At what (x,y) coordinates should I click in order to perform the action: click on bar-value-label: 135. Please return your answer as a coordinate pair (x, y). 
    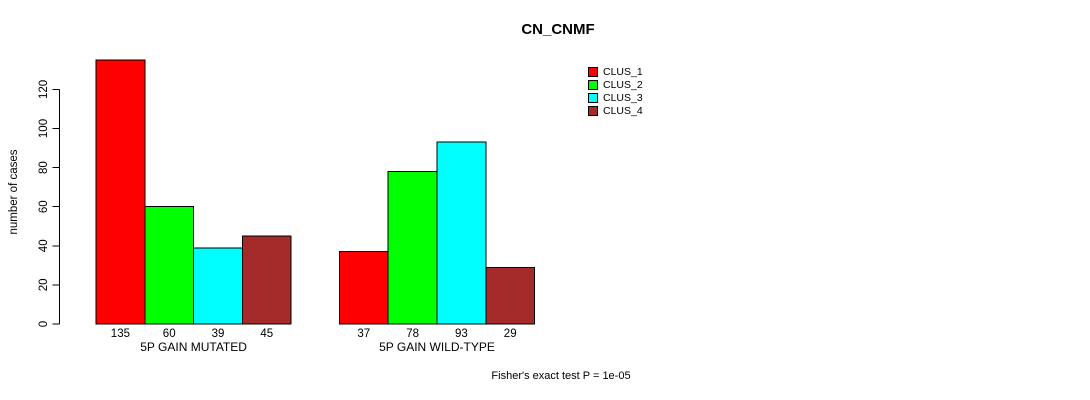
    Looking at the image, I should click on (120, 334).